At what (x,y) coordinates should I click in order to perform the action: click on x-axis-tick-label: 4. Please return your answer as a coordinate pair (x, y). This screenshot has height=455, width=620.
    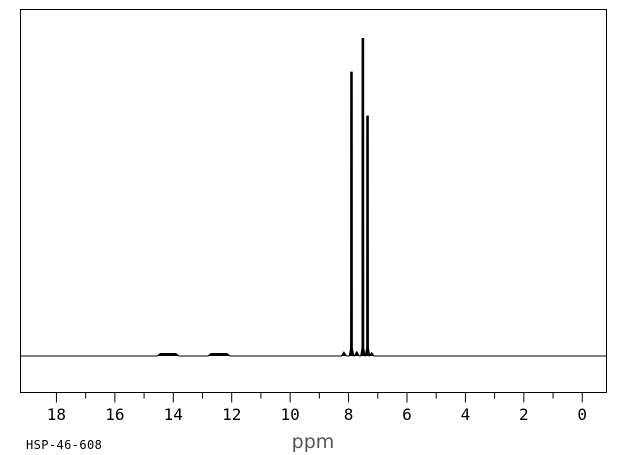
    Looking at the image, I should click on (466, 414).